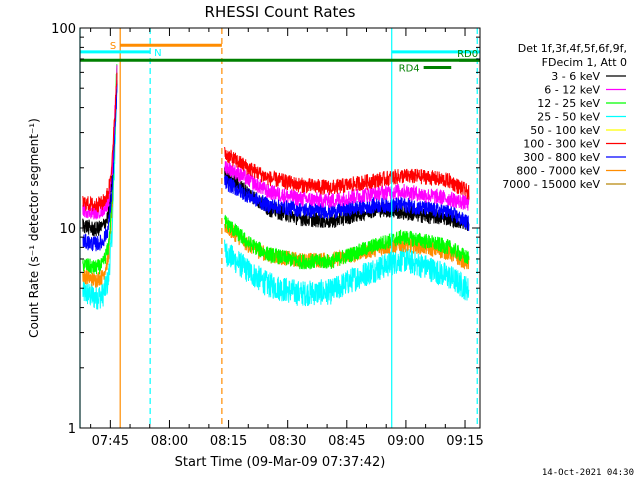  I want to click on x-tick-label-1: 08:00, so click(169, 441).